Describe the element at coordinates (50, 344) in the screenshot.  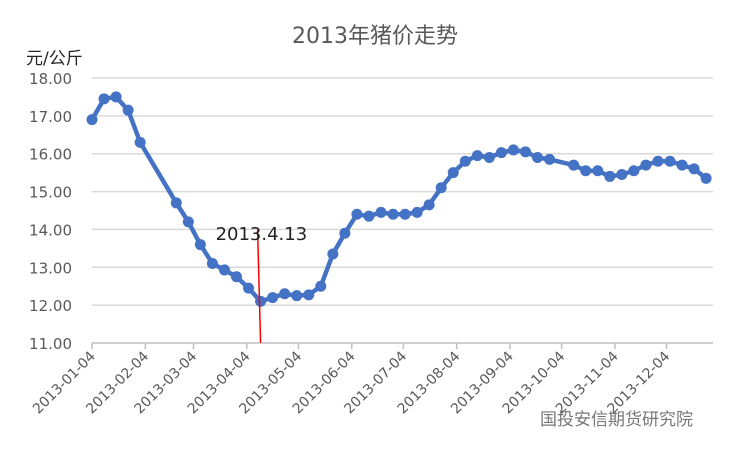
I see `y-tick-label: 11.00` at that location.